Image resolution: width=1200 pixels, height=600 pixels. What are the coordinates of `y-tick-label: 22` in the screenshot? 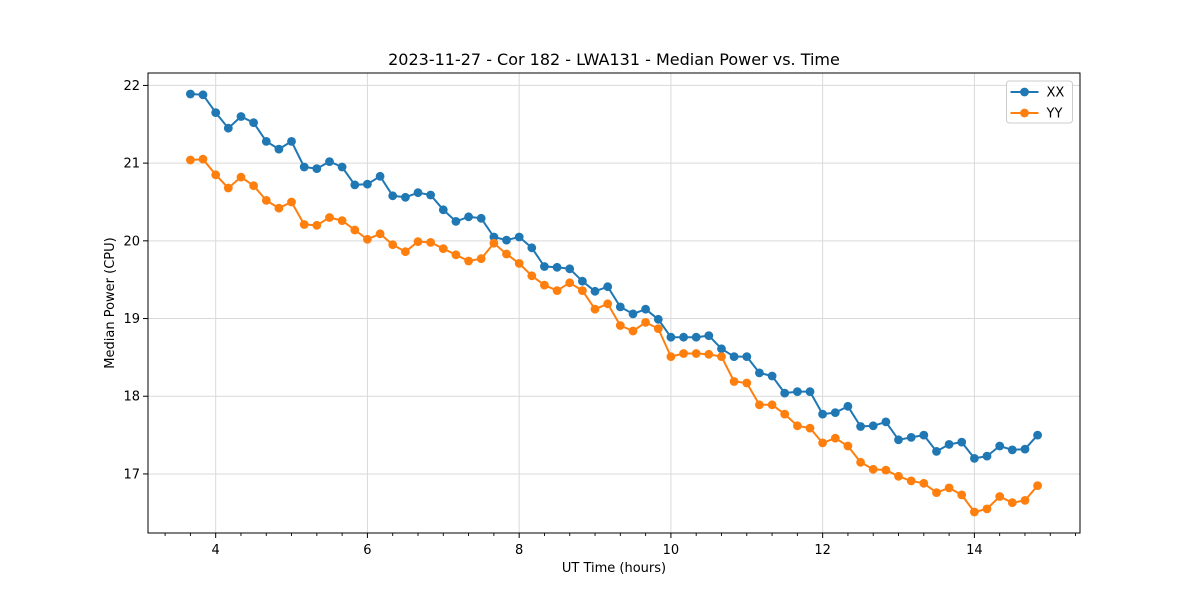 It's located at (131, 86).